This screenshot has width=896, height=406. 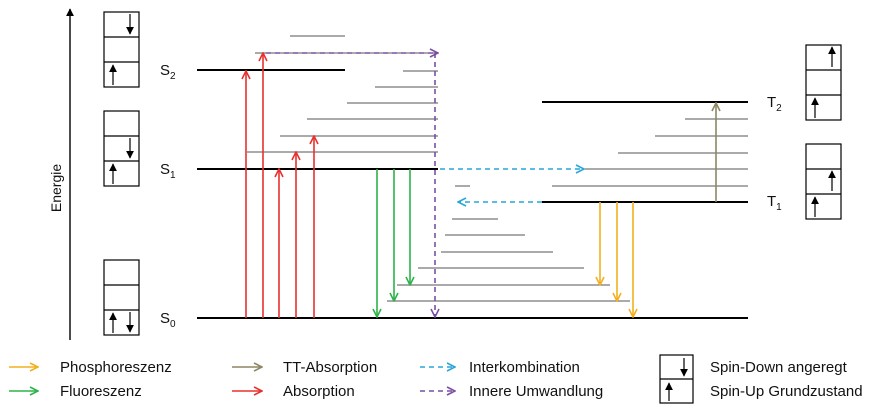 I want to click on legend-item-internal-conversion: Innere Umwandlung, so click(x=511, y=391).